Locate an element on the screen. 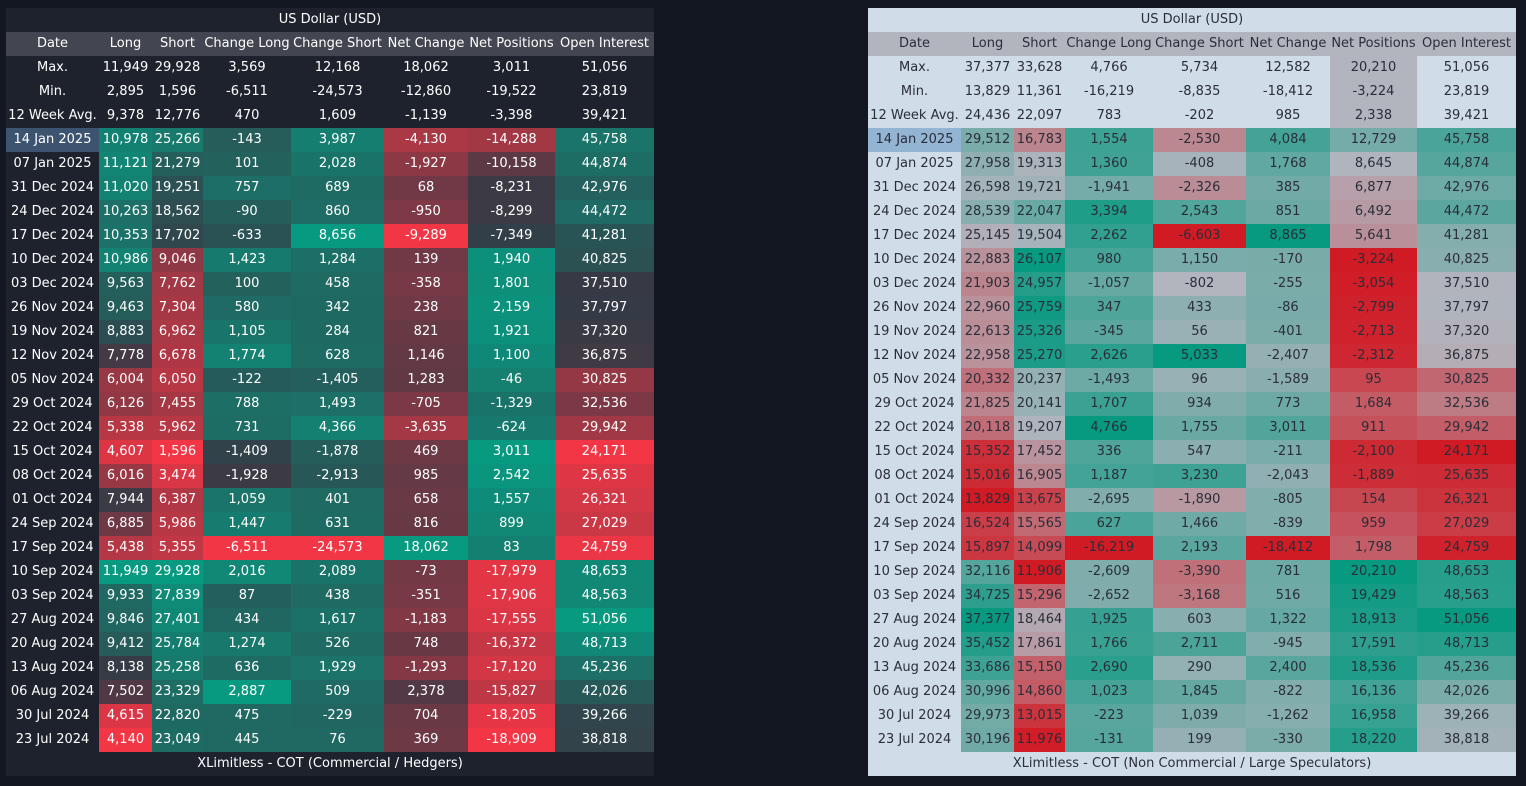 This screenshot has width=1526, height=786. value-cell: -86 is located at coordinates (1288, 308).